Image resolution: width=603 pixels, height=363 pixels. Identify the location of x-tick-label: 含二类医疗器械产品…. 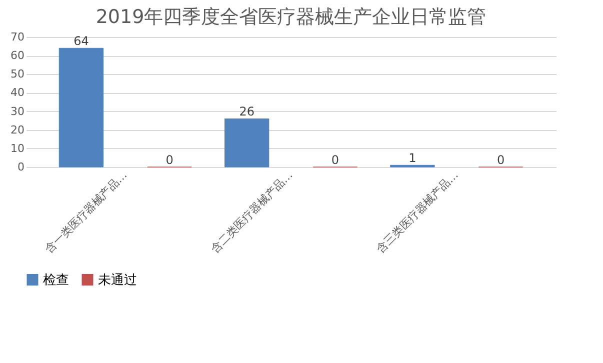
(252, 212).